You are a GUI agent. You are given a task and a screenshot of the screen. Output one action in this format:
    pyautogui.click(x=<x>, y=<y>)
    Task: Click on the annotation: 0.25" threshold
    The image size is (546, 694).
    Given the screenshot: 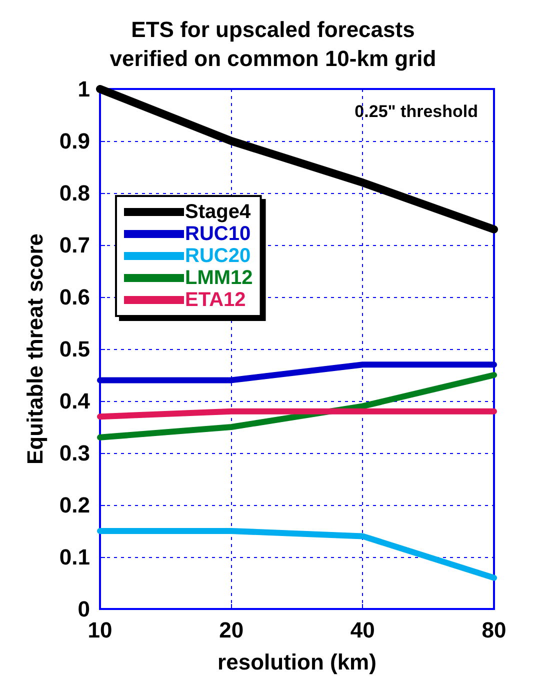 What is the action you would take?
    pyautogui.click(x=416, y=111)
    